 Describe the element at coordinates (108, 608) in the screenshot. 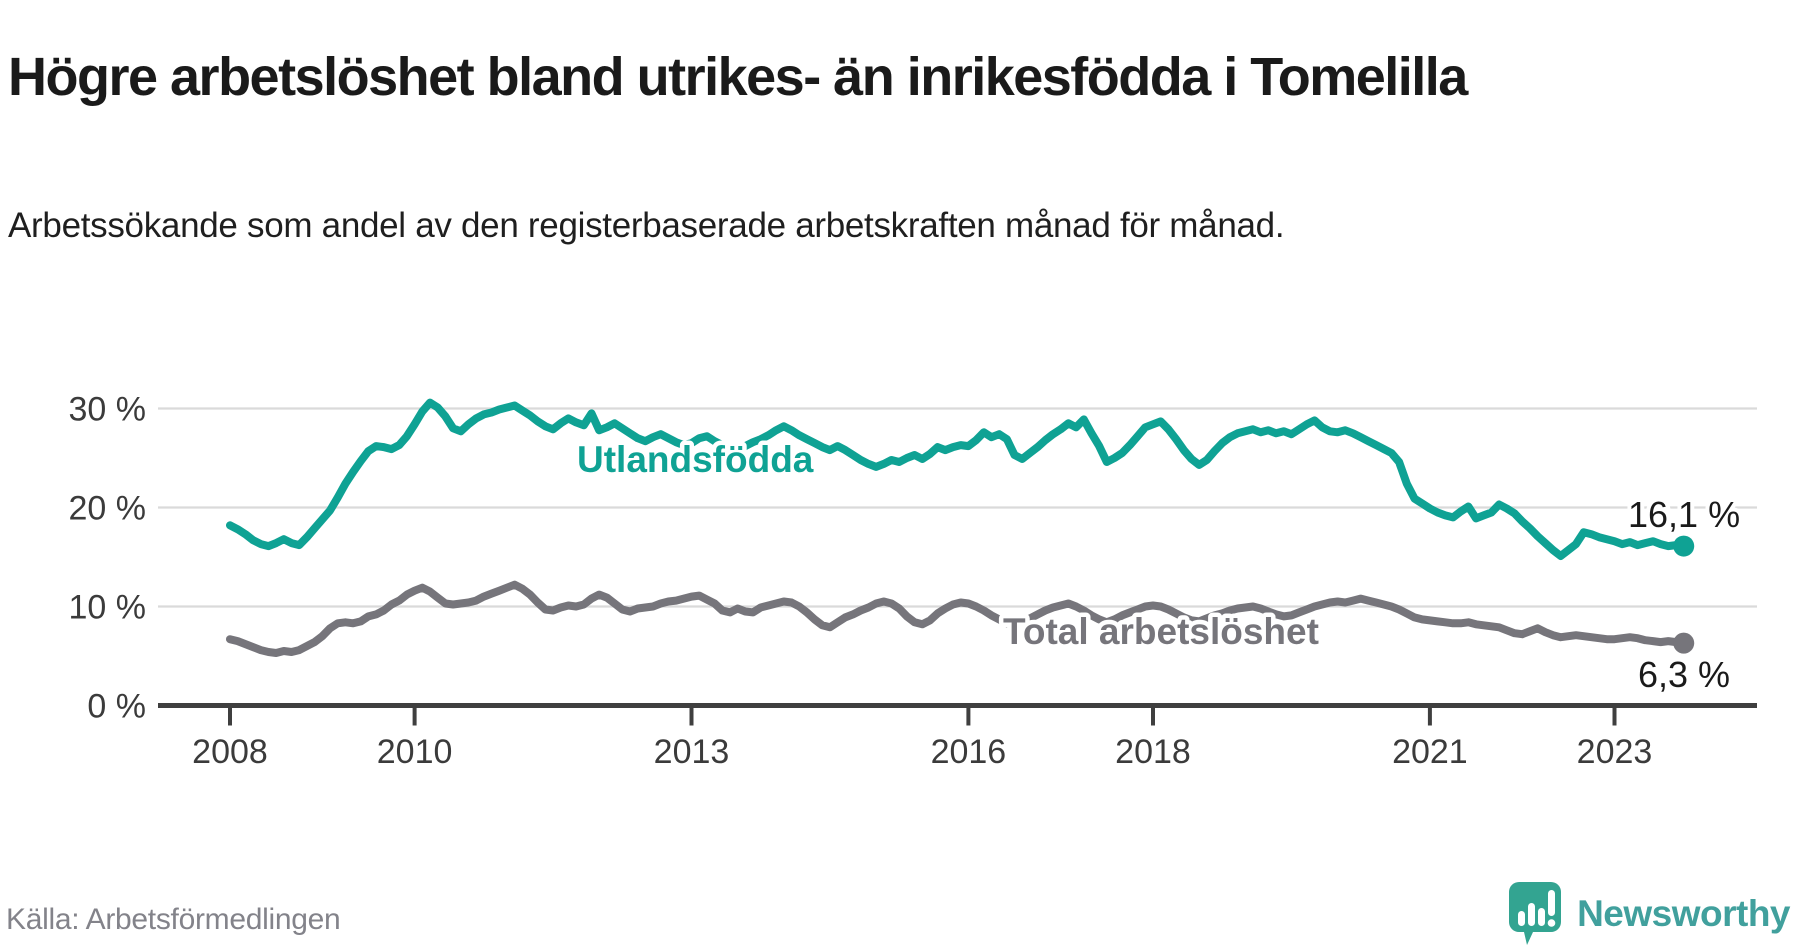

I see `y-axis-tick-label: 10 %` at that location.